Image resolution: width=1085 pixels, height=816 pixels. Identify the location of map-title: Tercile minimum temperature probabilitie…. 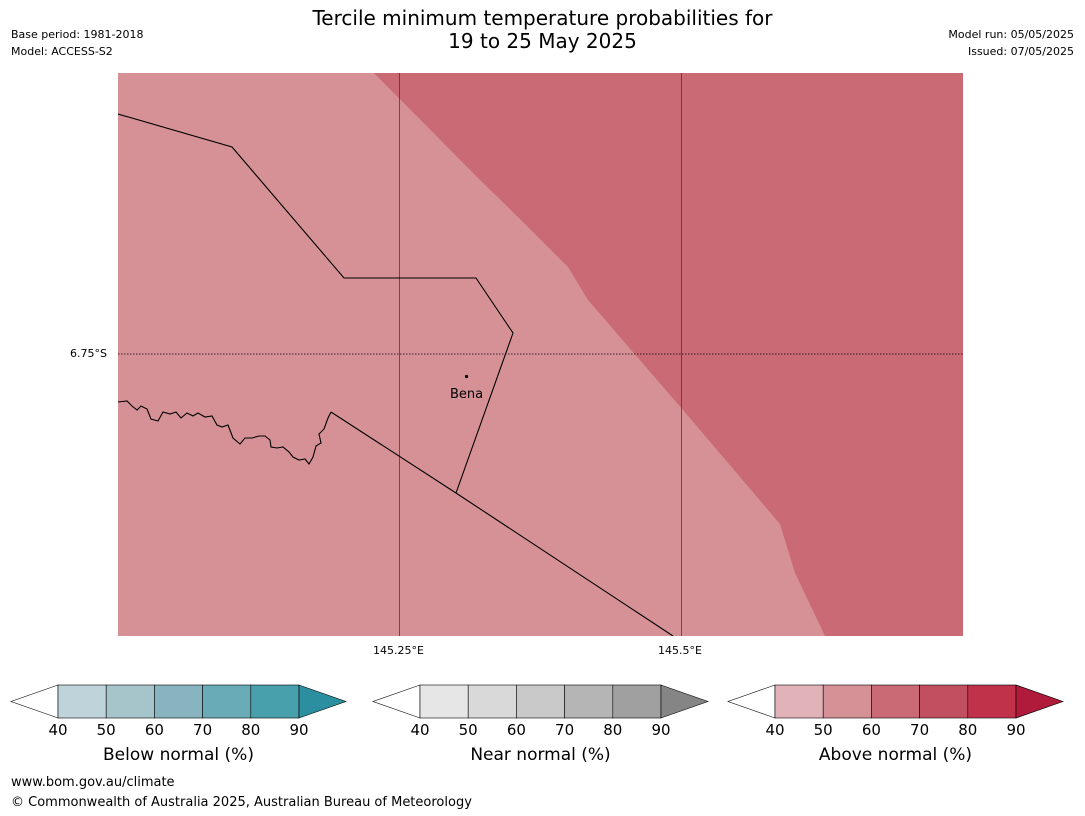
(542, 30).